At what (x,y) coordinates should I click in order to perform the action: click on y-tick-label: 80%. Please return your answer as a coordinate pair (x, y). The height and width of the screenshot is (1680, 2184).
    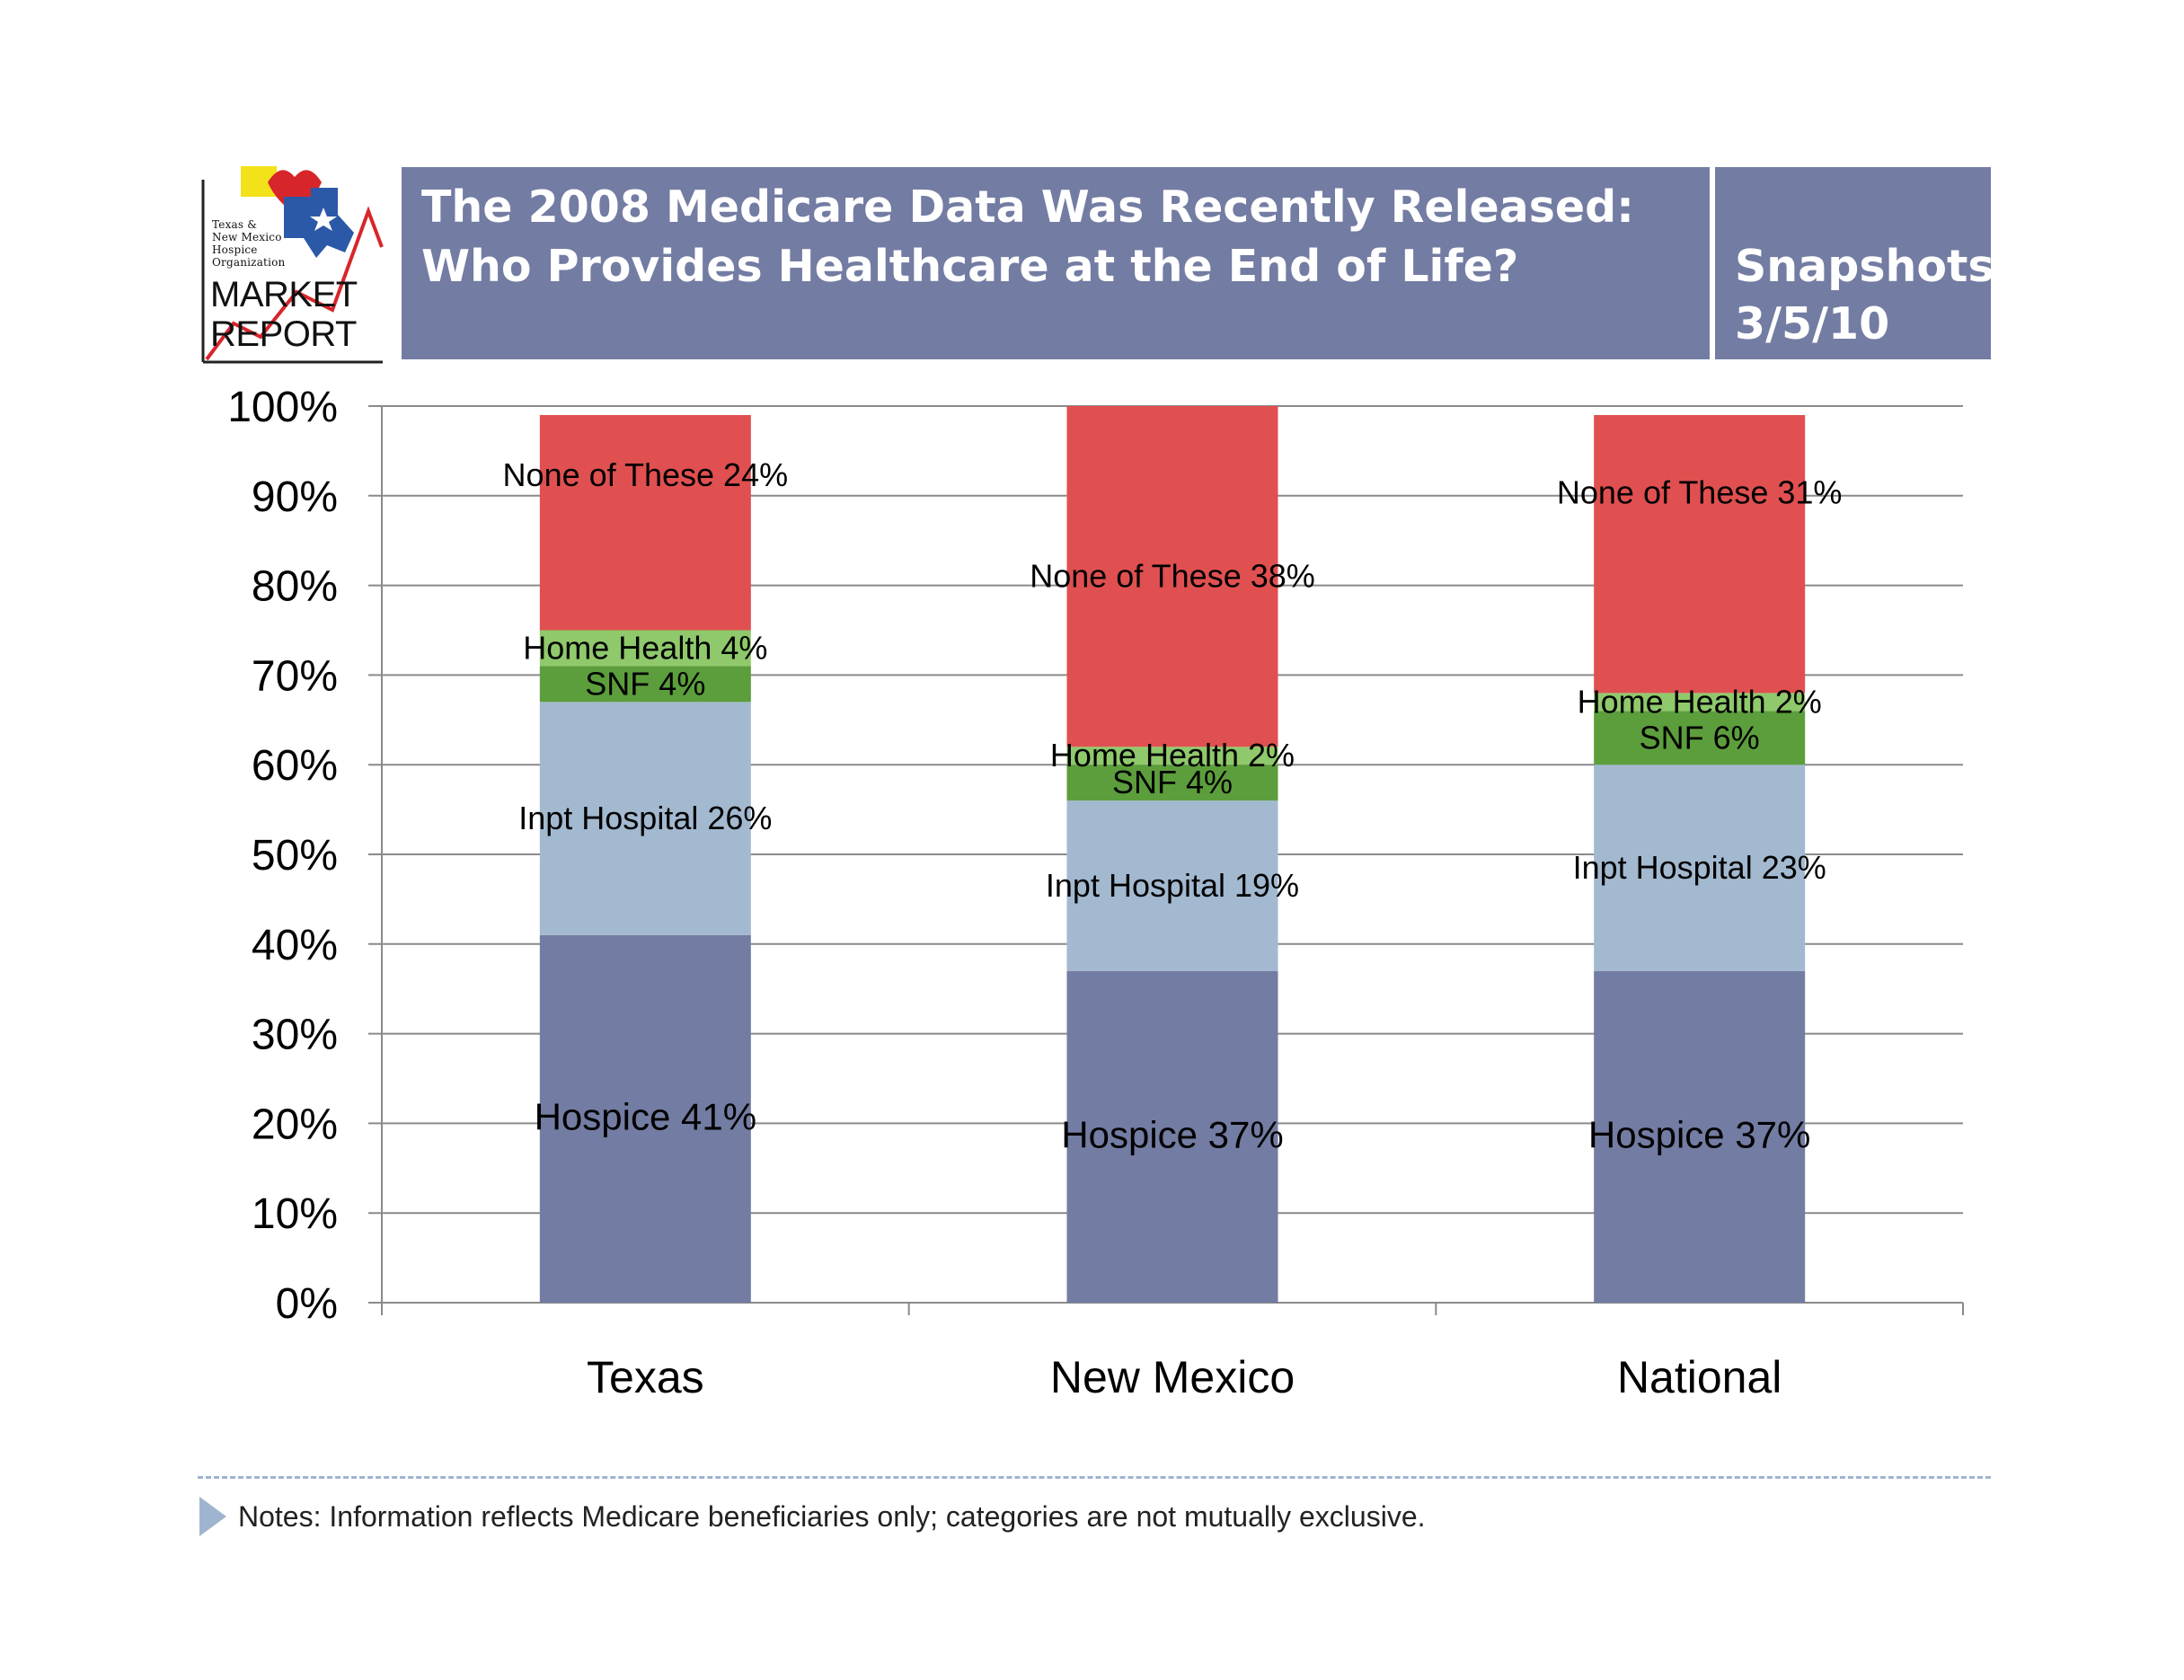
    Looking at the image, I should click on (295, 587).